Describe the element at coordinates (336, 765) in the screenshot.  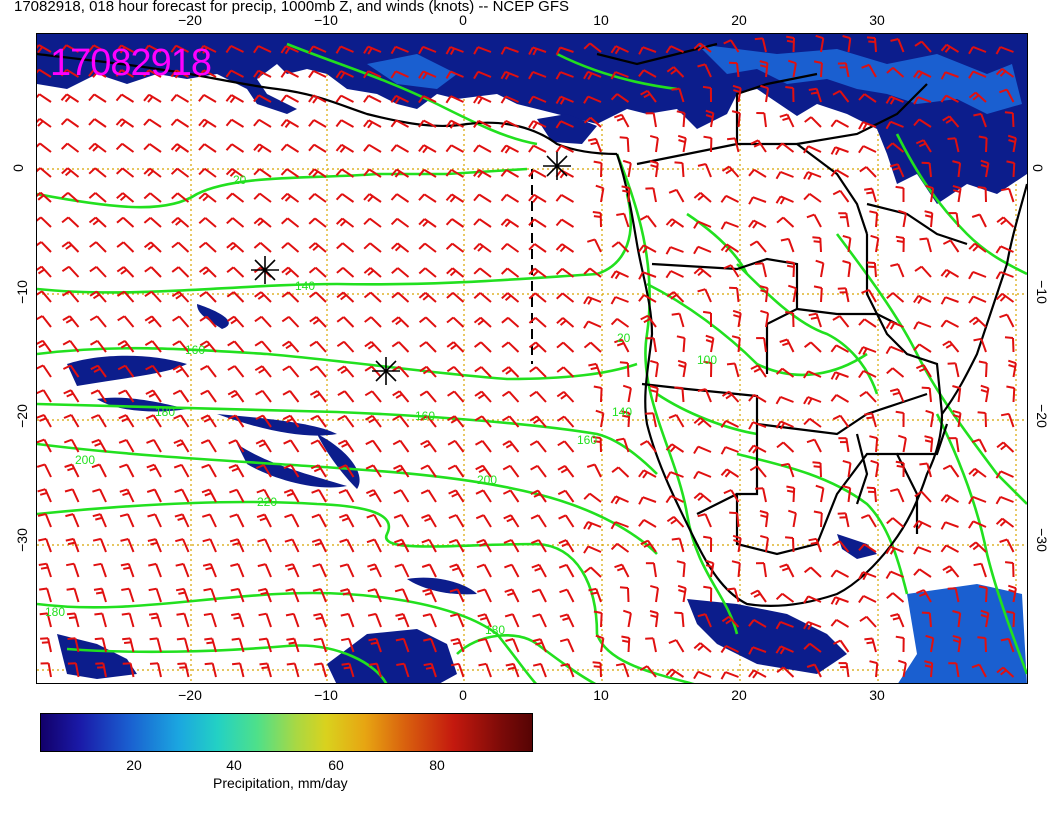
I see `colorbar-tick: 60` at that location.